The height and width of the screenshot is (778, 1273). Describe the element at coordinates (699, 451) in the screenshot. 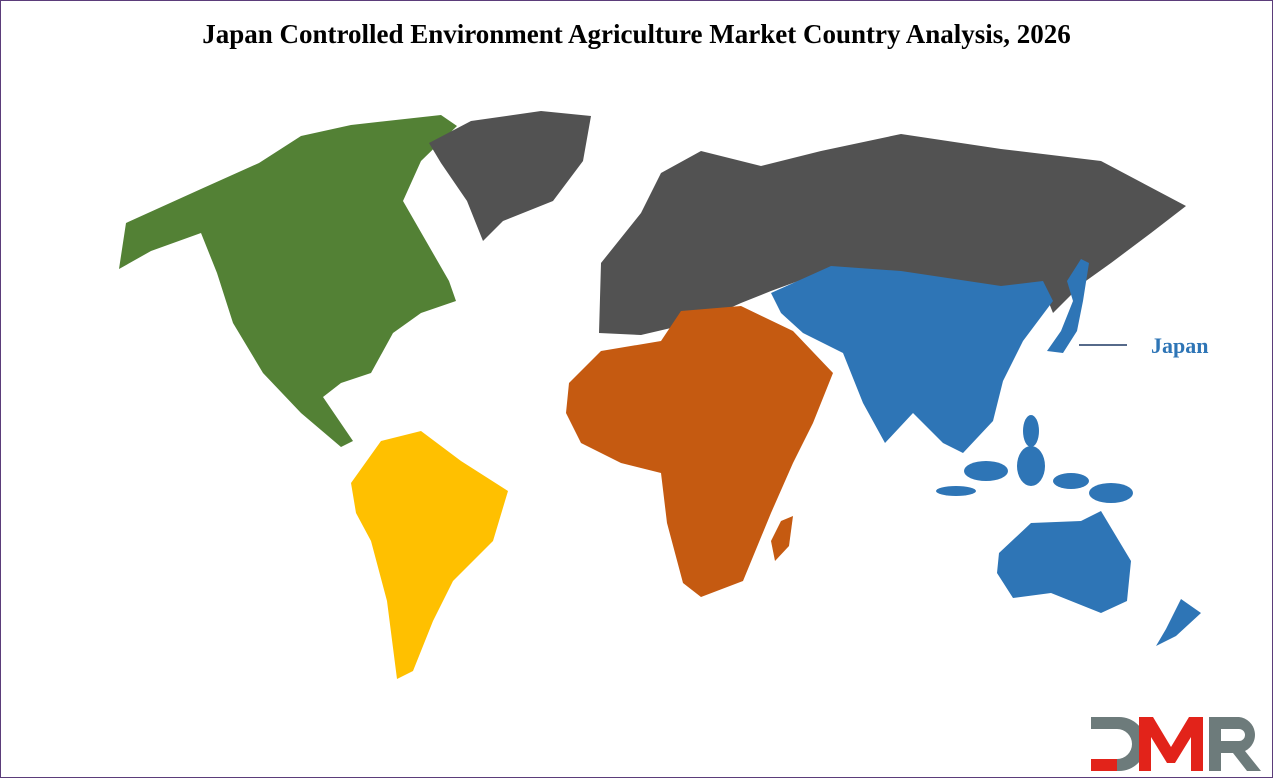

I see `region-africa-middle-east` at that location.